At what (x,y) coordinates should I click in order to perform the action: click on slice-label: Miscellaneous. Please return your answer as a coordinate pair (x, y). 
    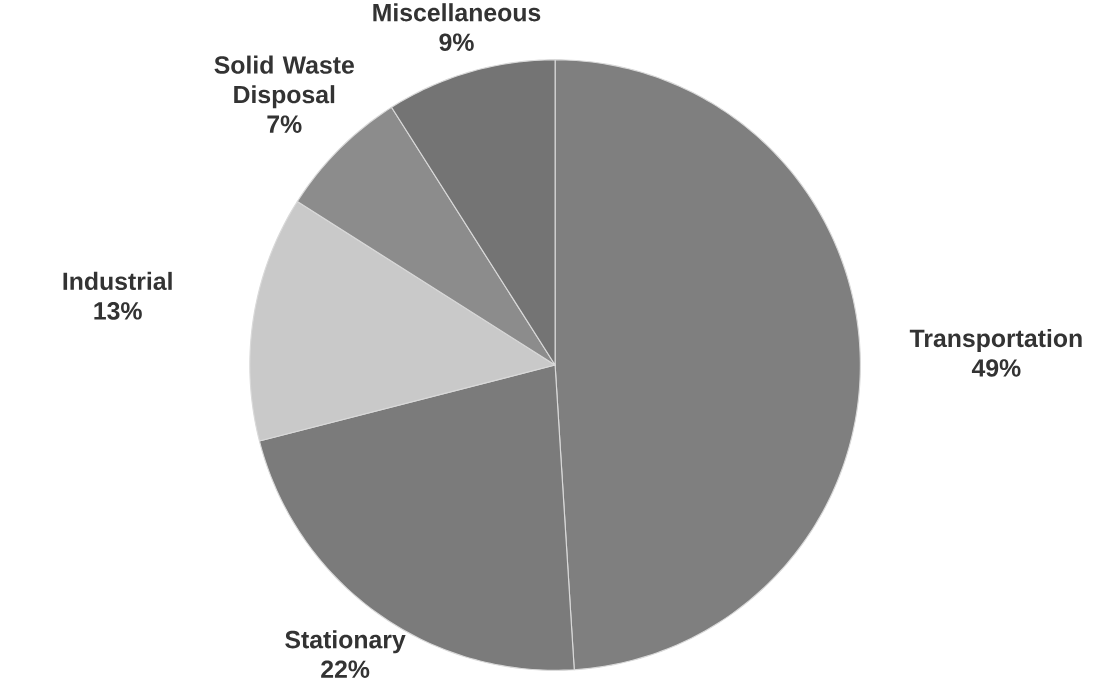
    Looking at the image, I should click on (457, 12).